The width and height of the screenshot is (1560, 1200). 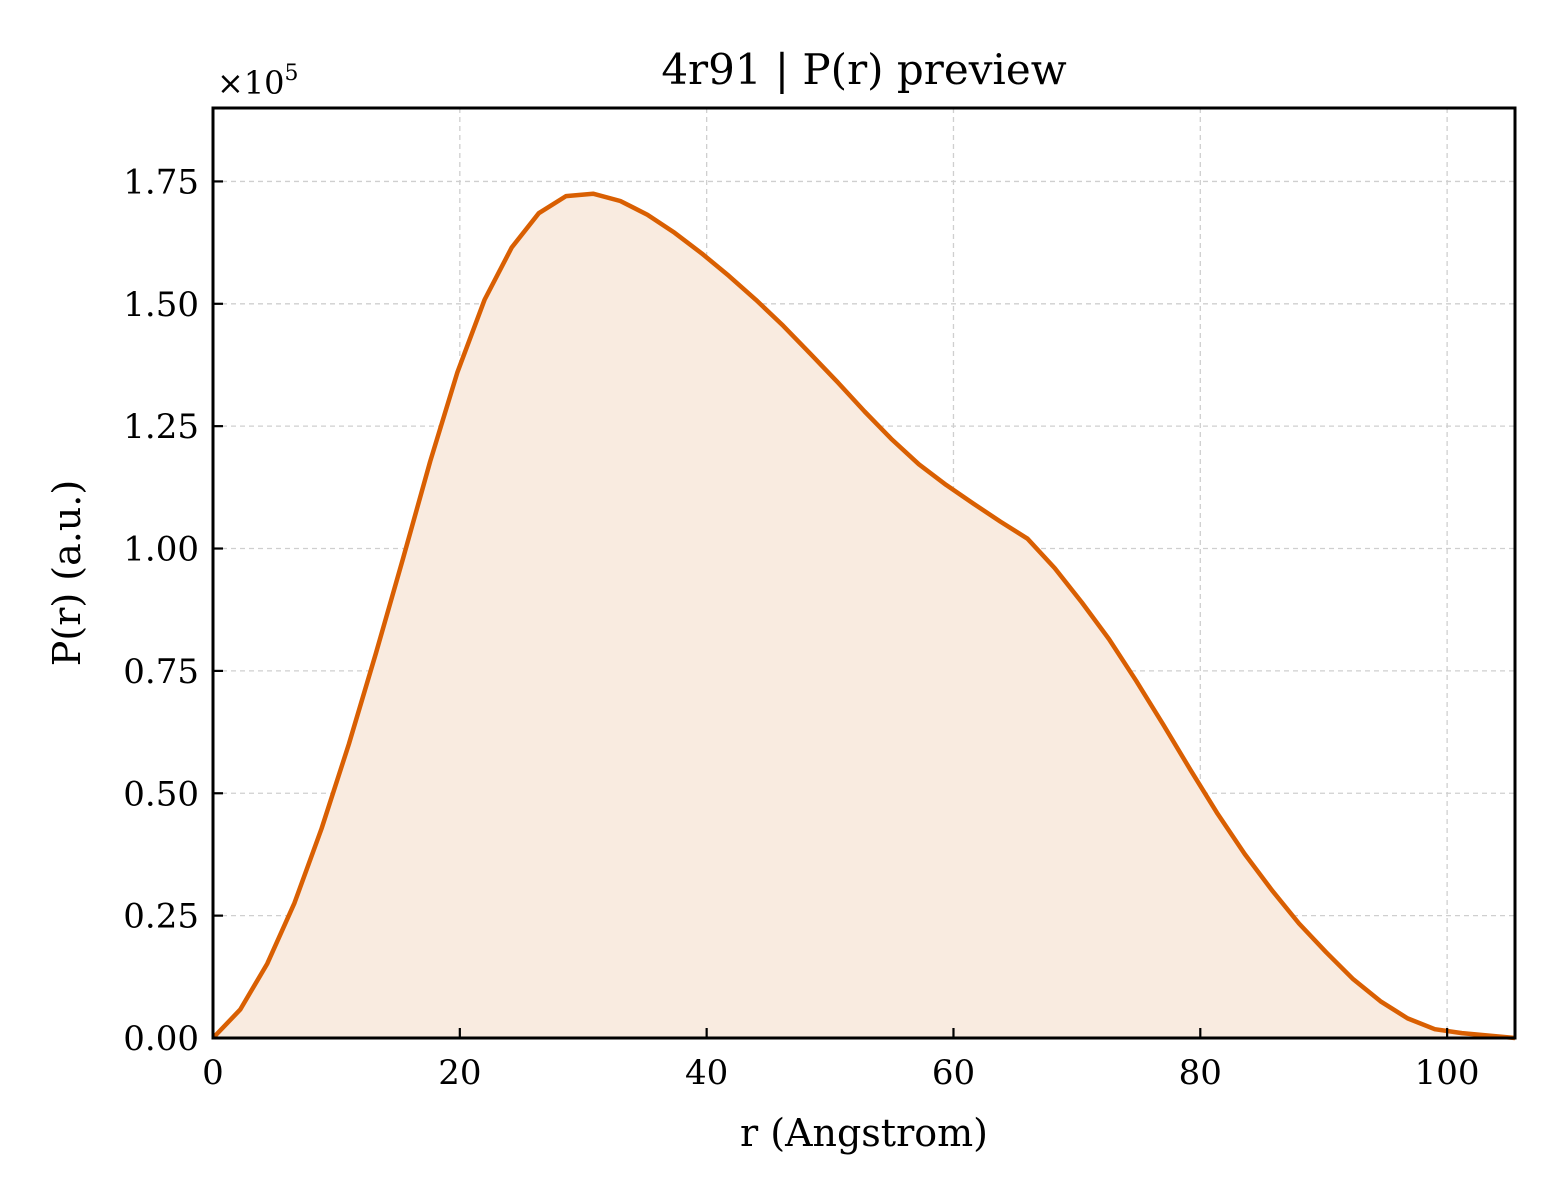 I want to click on y-tick-label: 1.75, so click(x=161, y=182).